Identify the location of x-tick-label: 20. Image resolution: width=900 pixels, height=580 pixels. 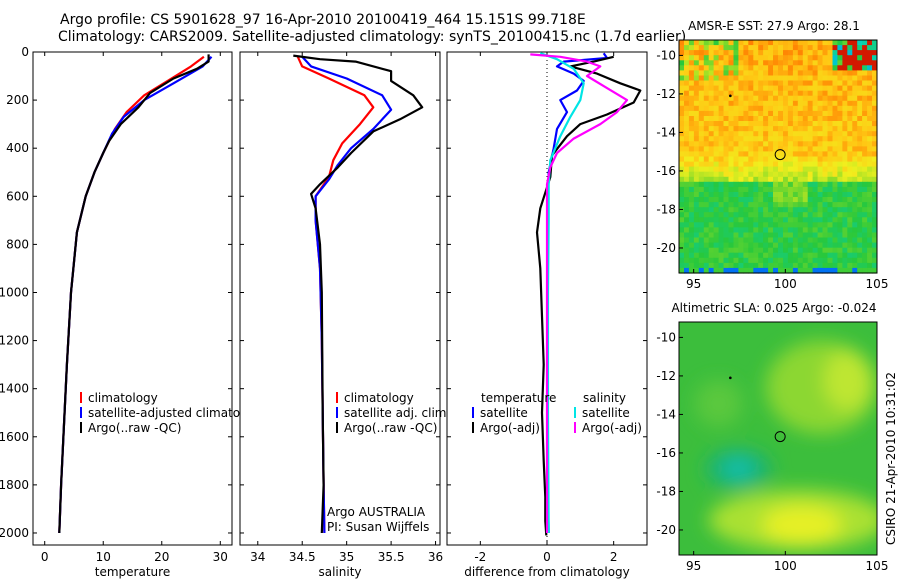
(161, 557).